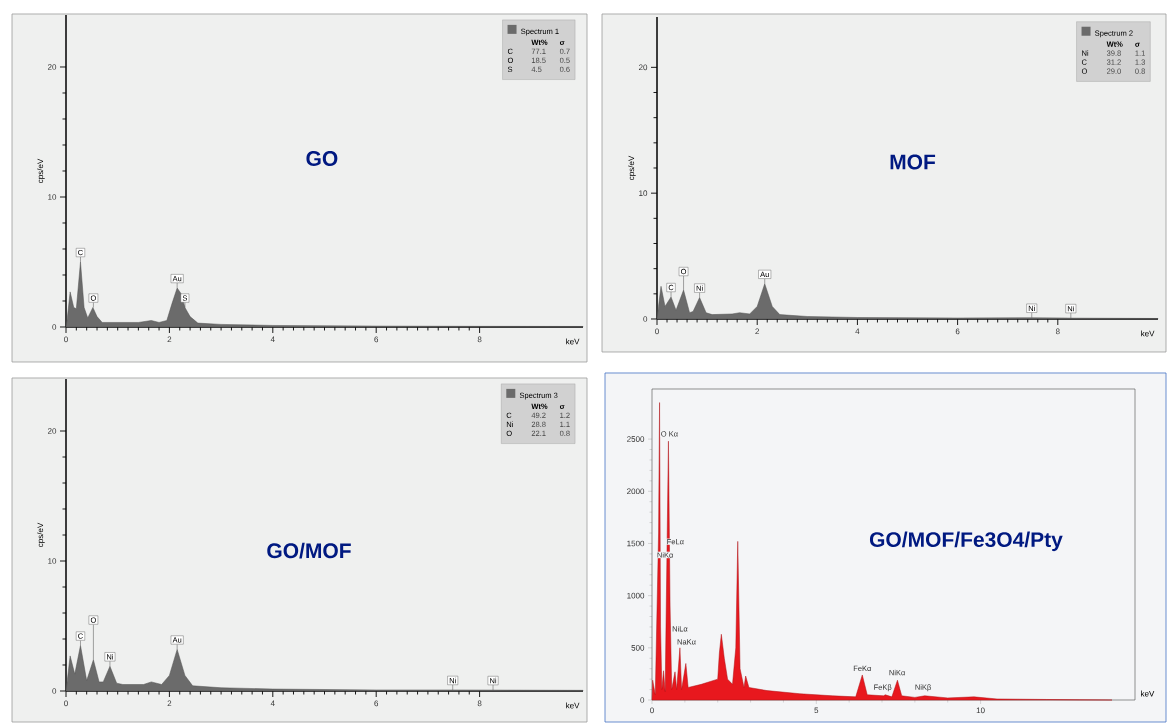 This screenshot has width=1168, height=724. Describe the element at coordinates (966, 541) in the screenshot. I see `text: GO/MOF/Fe3O4/Pty` at that location.